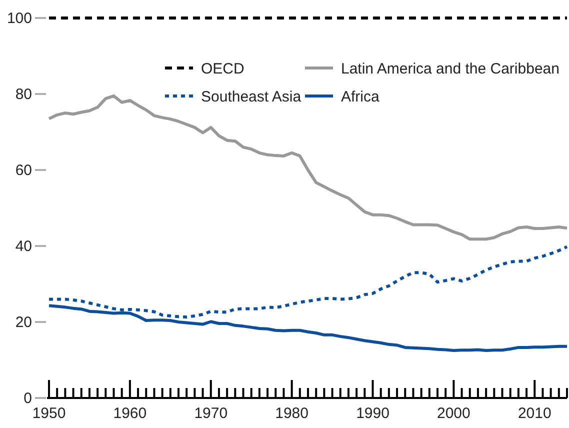  What do you see at coordinates (223, 69) in the screenshot?
I see `legend-label: OECD` at bounding box center [223, 69].